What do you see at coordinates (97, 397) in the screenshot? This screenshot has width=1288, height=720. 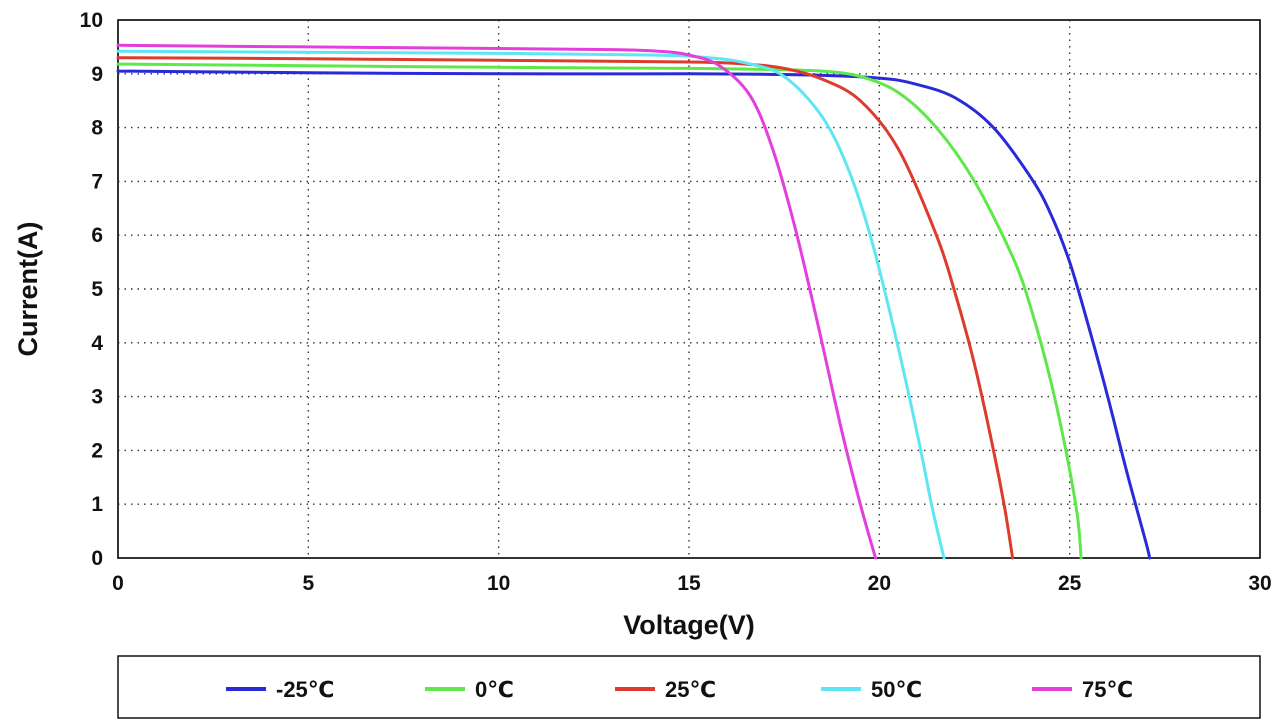 I see `y-tick-label: 3` at bounding box center [97, 397].